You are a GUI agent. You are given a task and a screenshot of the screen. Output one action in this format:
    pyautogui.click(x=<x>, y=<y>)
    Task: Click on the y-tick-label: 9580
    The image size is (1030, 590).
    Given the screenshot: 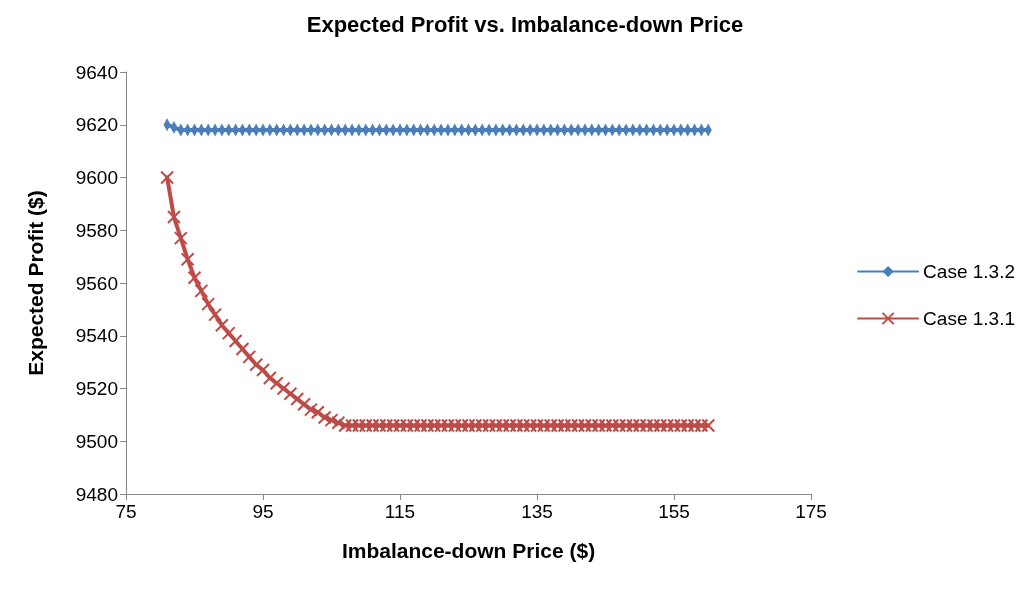 What is the action you would take?
    pyautogui.click(x=96, y=230)
    